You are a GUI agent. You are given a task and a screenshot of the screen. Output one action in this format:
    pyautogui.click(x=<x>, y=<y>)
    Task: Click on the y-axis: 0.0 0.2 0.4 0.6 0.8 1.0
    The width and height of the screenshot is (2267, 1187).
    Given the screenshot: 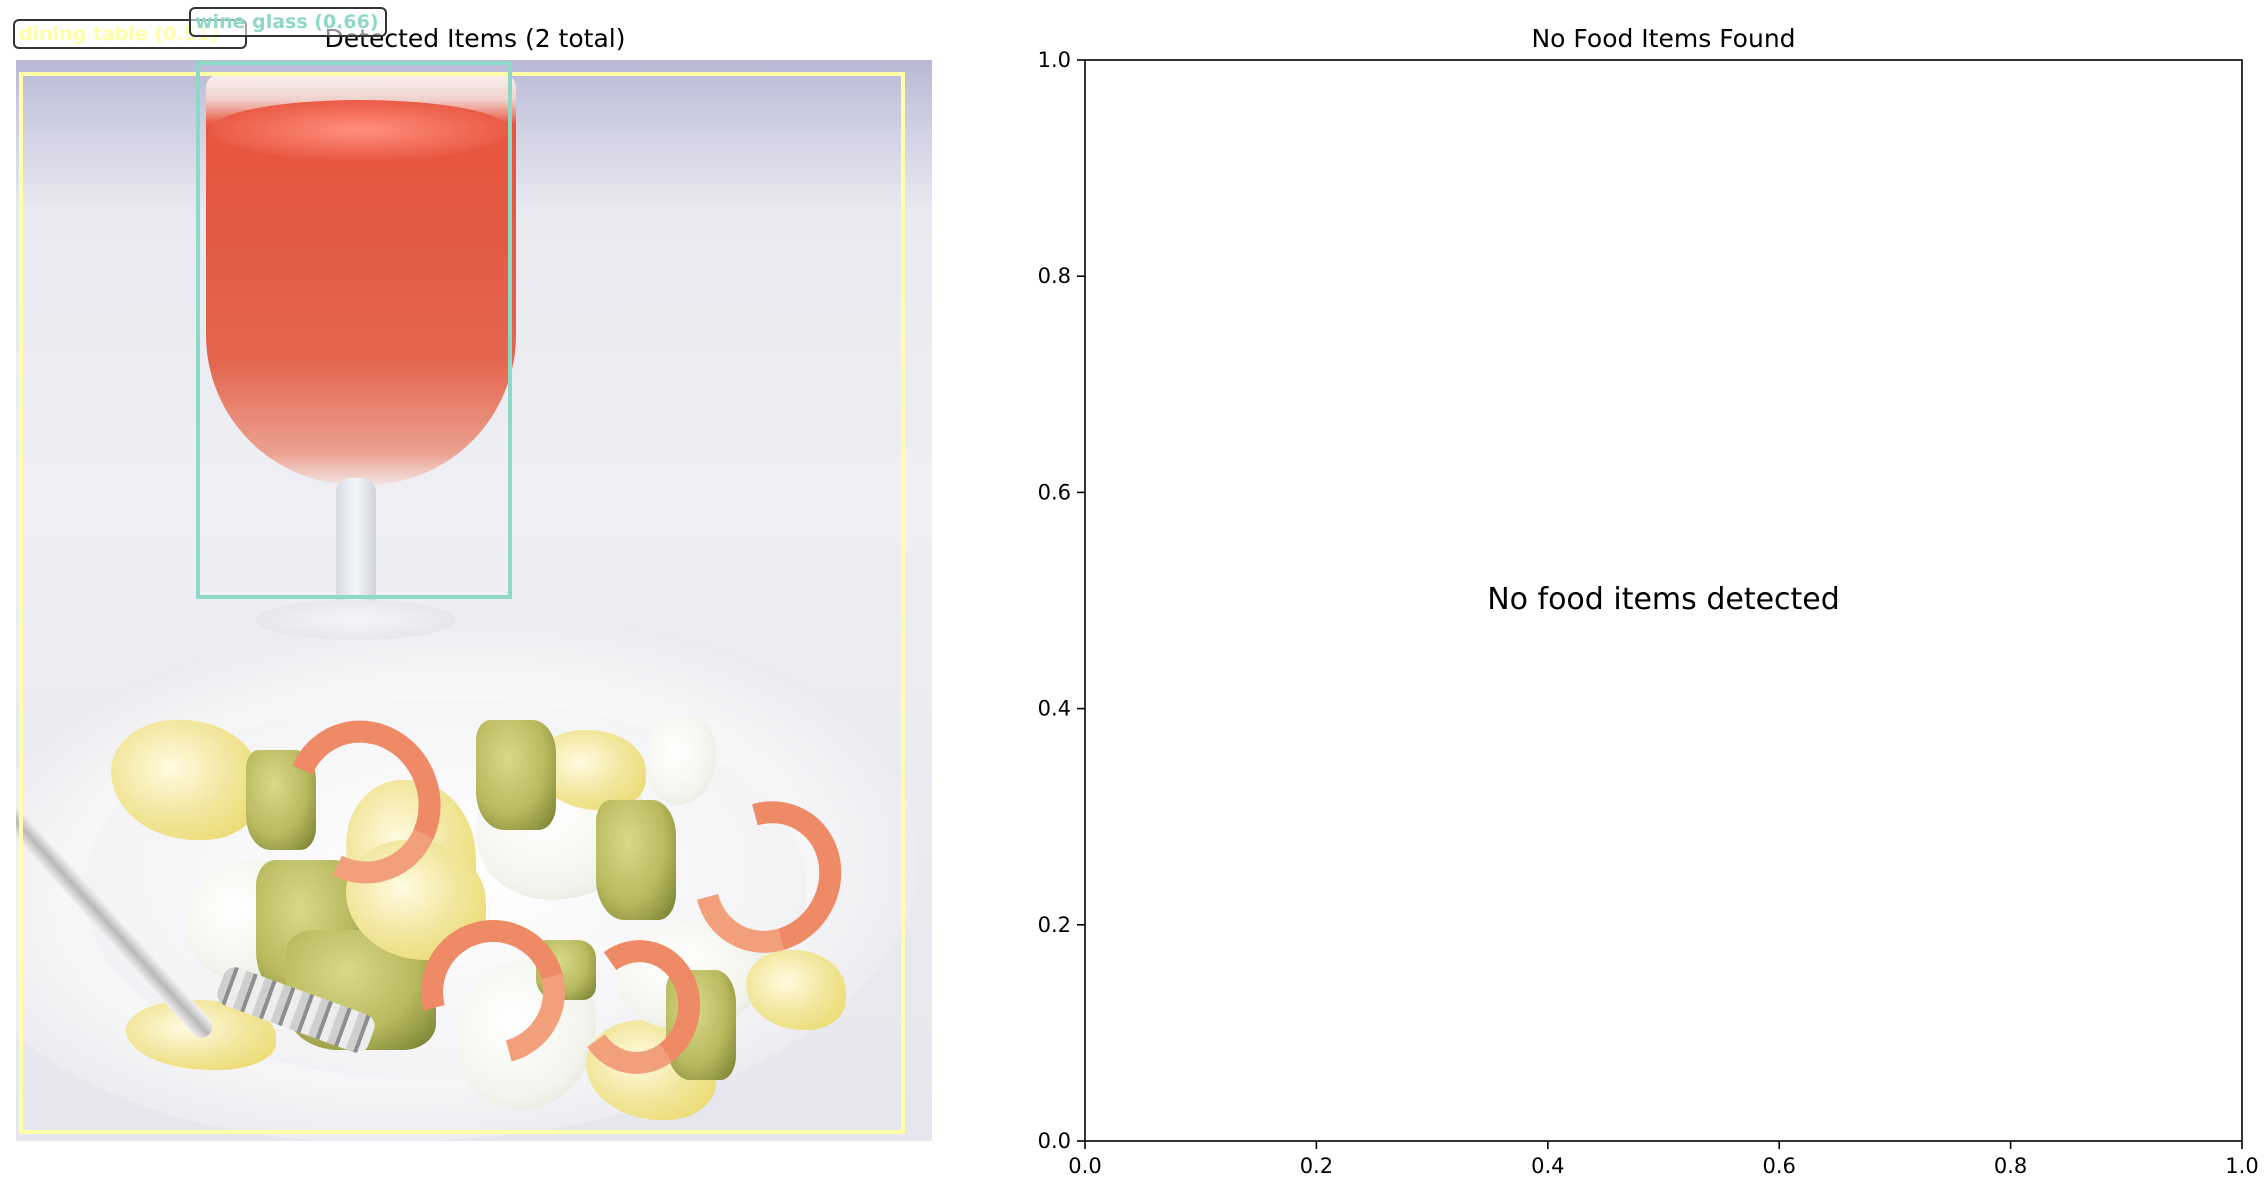 What is the action you would take?
    pyautogui.click(x=1061, y=600)
    